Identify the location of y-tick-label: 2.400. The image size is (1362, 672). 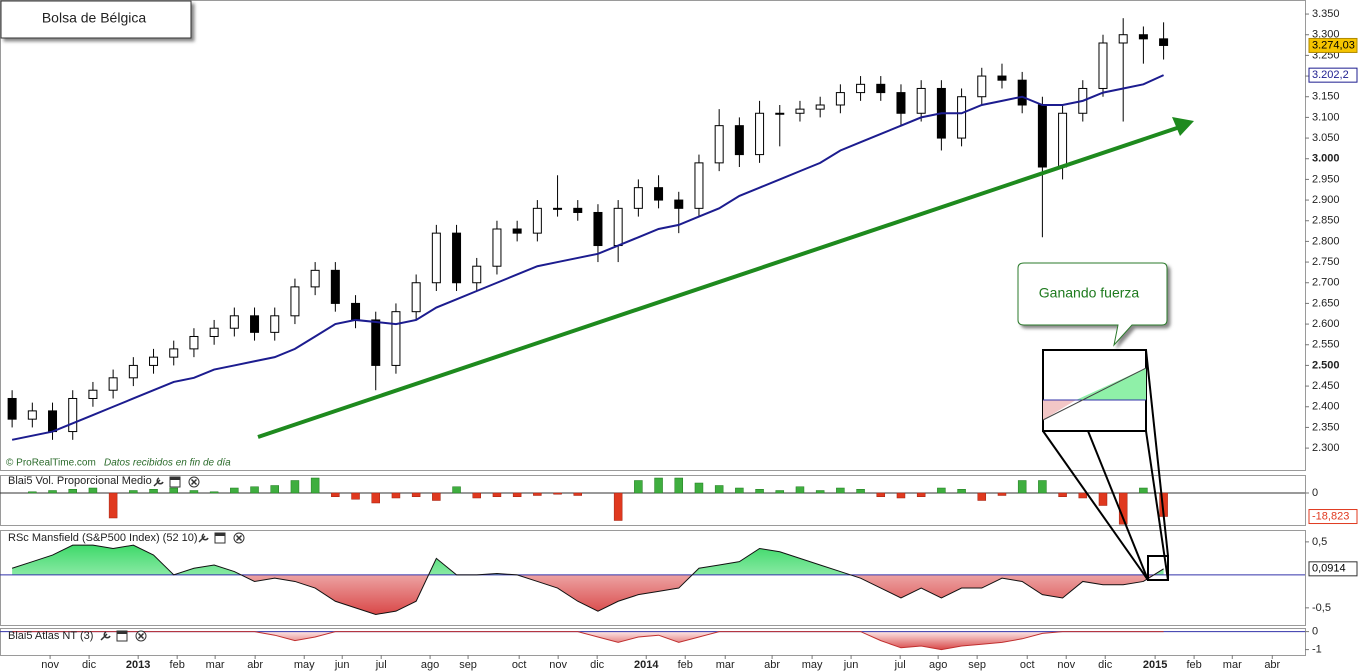
(1326, 407).